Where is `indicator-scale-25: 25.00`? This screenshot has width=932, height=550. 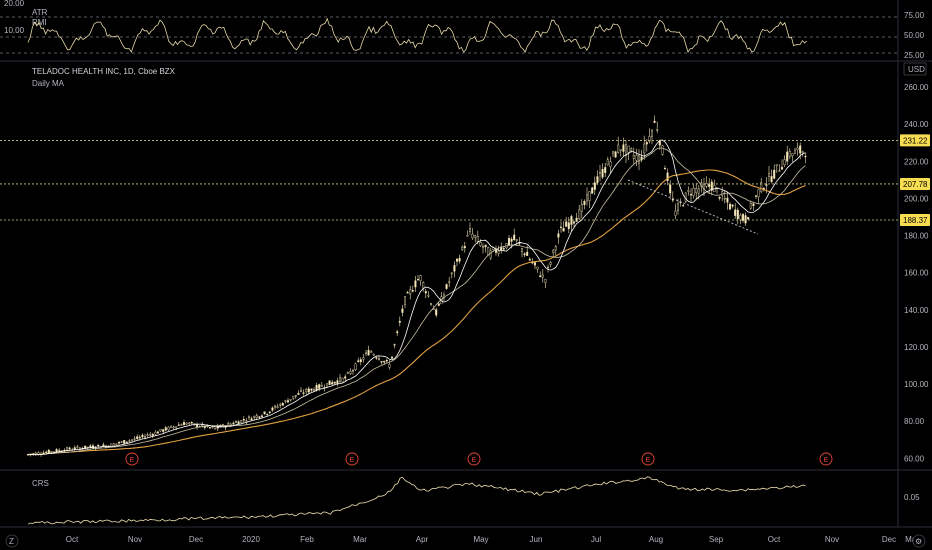
indicator-scale-25: 25.00 is located at coordinates (914, 55).